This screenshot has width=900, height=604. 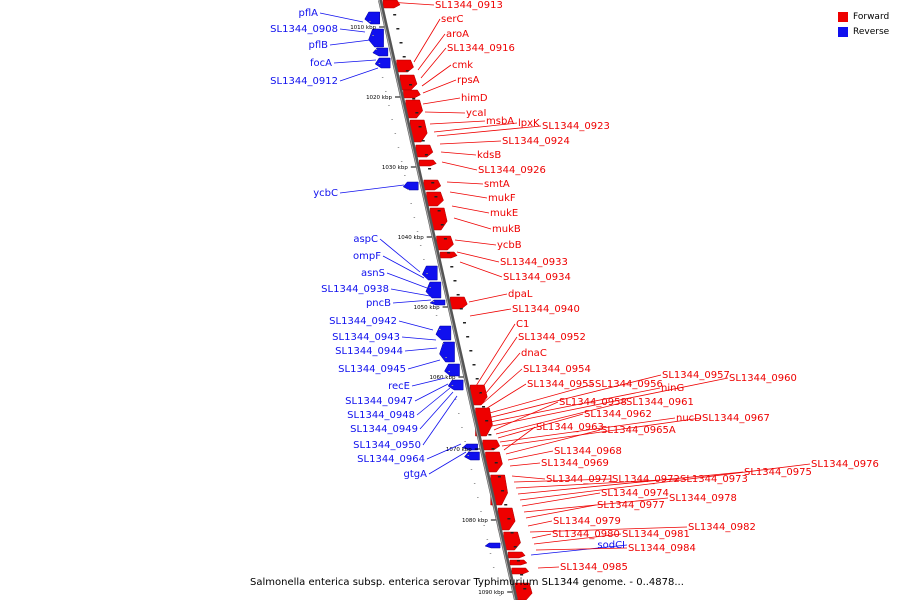 I want to click on forward-gene-label: kdsB, so click(x=489, y=155).